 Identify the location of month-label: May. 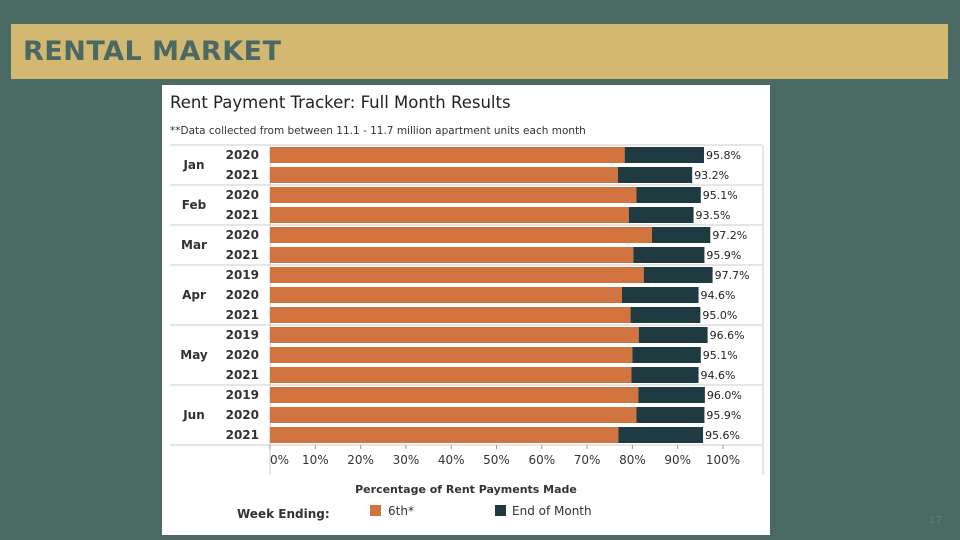
(194, 355).